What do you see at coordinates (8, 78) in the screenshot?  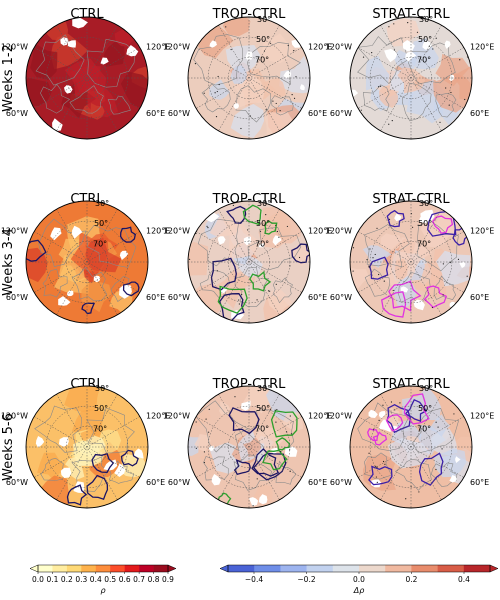 I see `row-label: Weeks 1-2` at bounding box center [8, 78].